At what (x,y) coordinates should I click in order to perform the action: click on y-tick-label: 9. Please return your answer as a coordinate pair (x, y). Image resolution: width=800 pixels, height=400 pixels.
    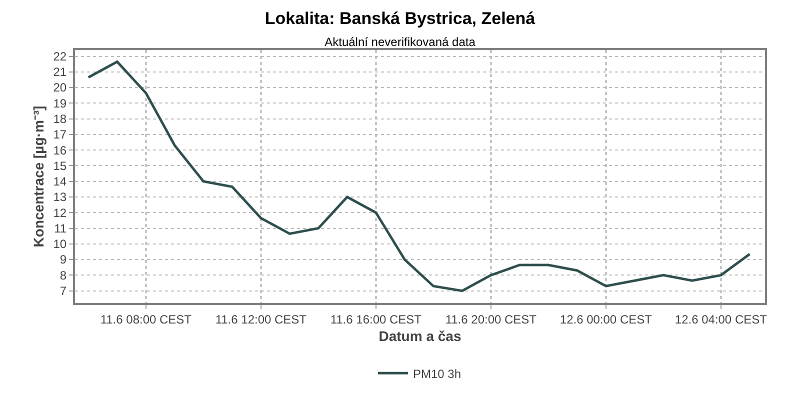
    Looking at the image, I should click on (63, 259).